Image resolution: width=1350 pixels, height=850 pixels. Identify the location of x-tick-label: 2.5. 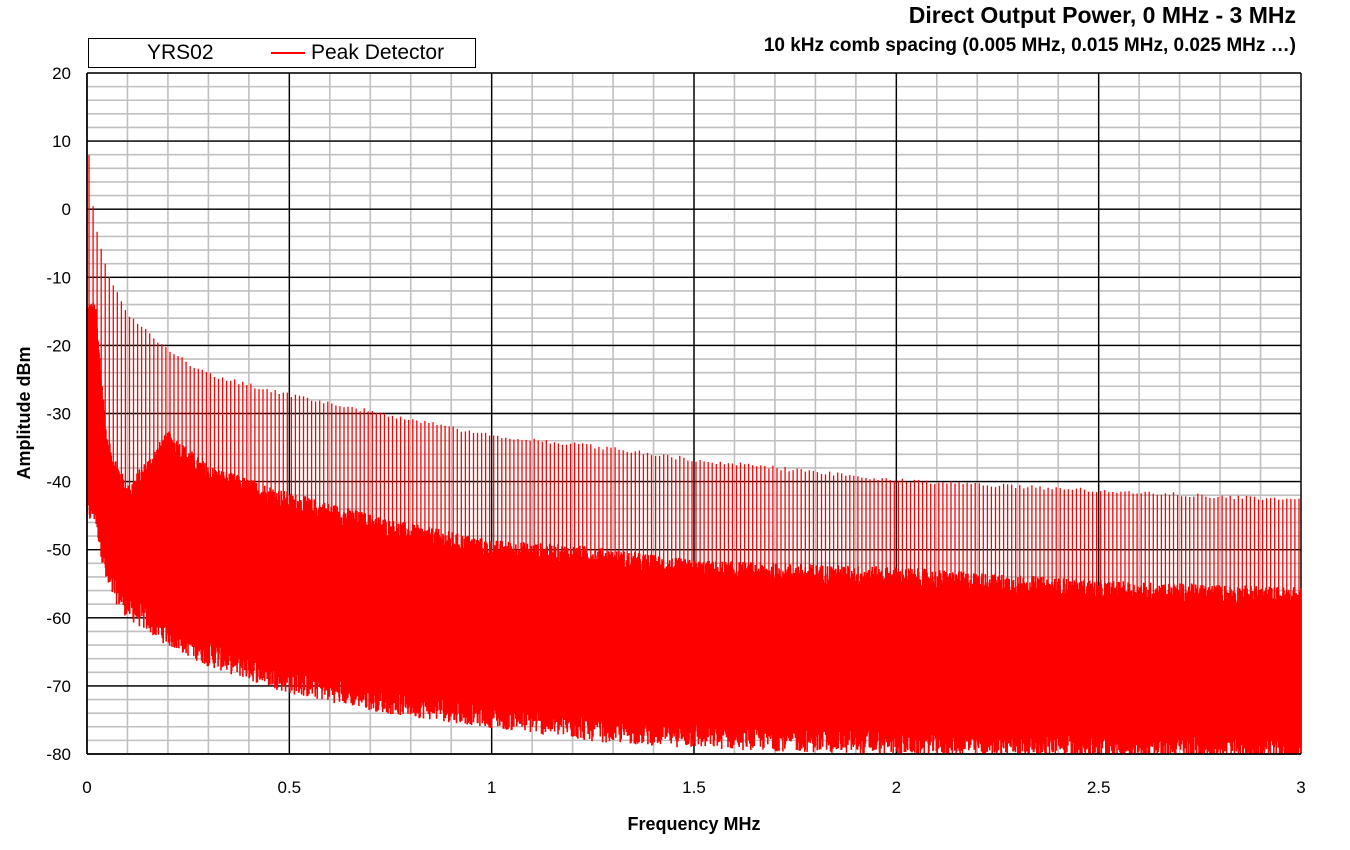
(1099, 787).